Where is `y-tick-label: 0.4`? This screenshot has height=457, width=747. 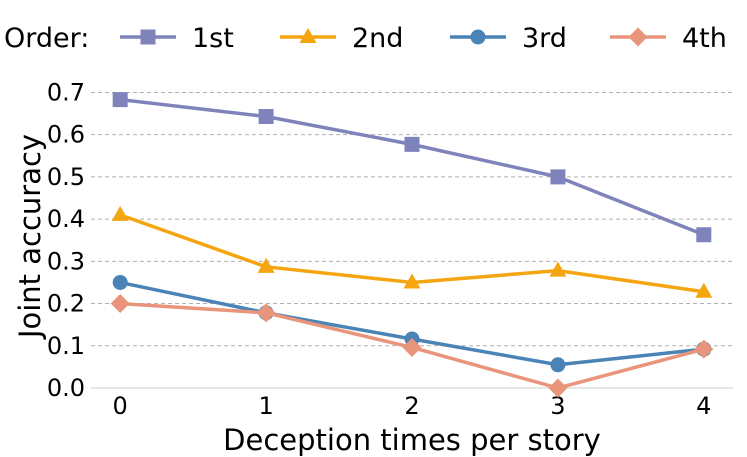
y-tick-label: 0.4 is located at coordinates (66, 219).